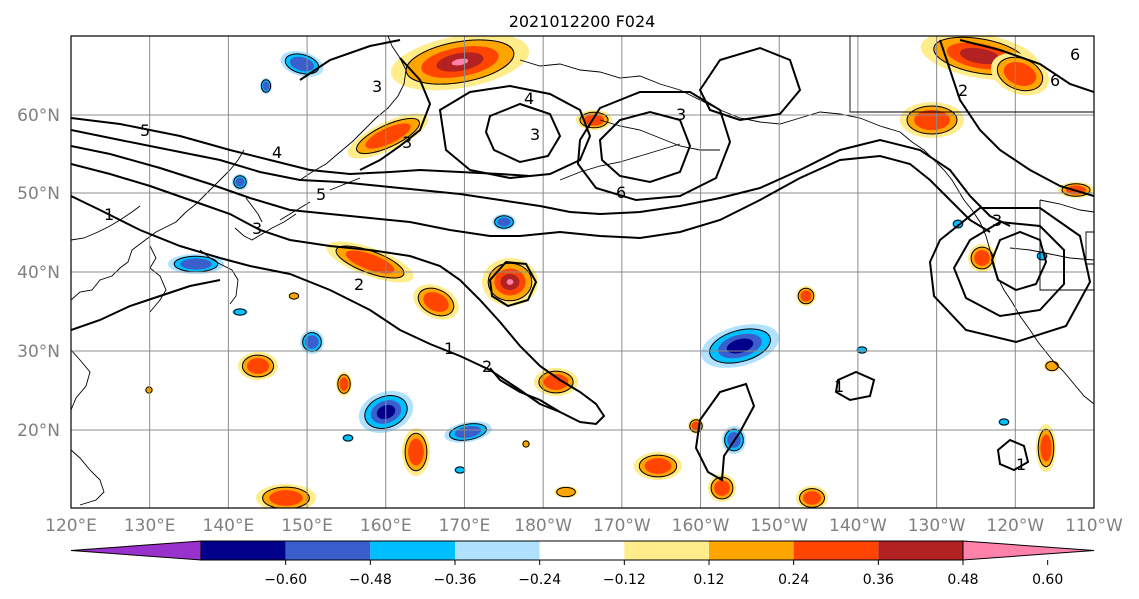 The height and width of the screenshot is (599, 1139). I want to click on contour-line-3c, so click(350, 60).